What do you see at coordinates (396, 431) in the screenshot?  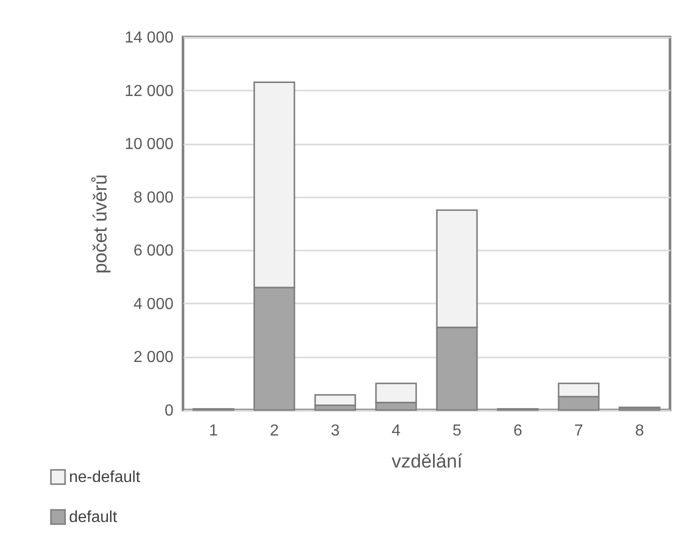 I see `x-tick-label: 4` at bounding box center [396, 431].